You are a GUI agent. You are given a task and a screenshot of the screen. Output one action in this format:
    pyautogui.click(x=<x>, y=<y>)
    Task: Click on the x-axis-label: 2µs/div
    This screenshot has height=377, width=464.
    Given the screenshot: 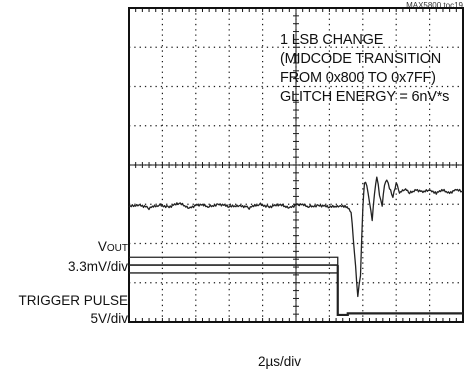 What is the action you would take?
    pyautogui.click(x=280, y=361)
    